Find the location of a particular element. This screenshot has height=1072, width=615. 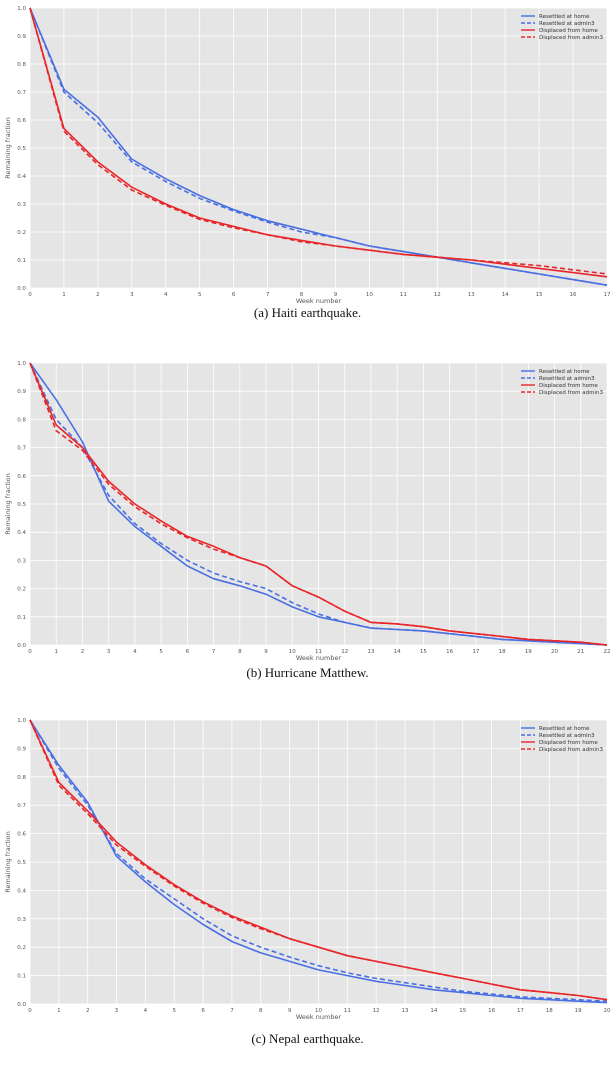

chart-1-xtick-label: 10 is located at coordinates (292, 652).